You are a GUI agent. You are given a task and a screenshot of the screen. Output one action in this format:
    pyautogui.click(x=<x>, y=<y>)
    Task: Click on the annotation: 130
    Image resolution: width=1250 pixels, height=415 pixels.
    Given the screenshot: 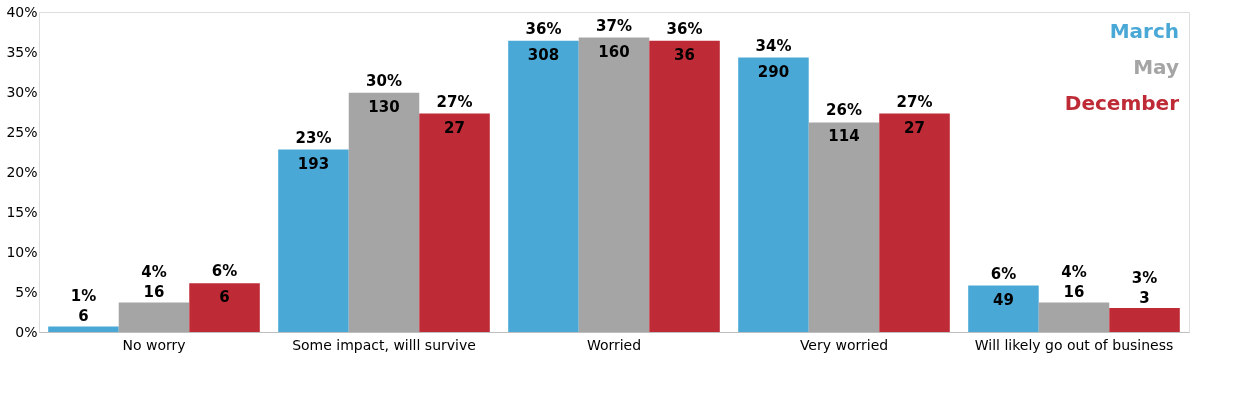 What is the action you would take?
    pyautogui.click(x=384, y=106)
    